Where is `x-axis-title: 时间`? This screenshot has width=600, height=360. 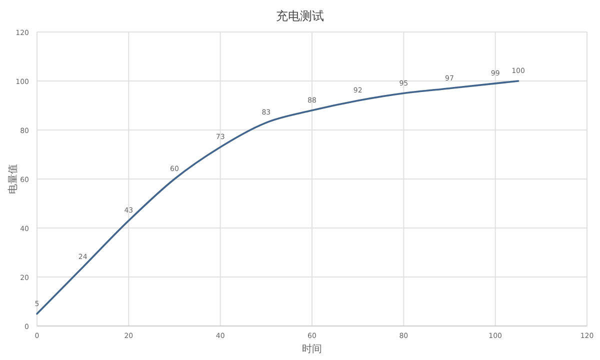 x-axis-title: 时间 is located at coordinates (312, 349).